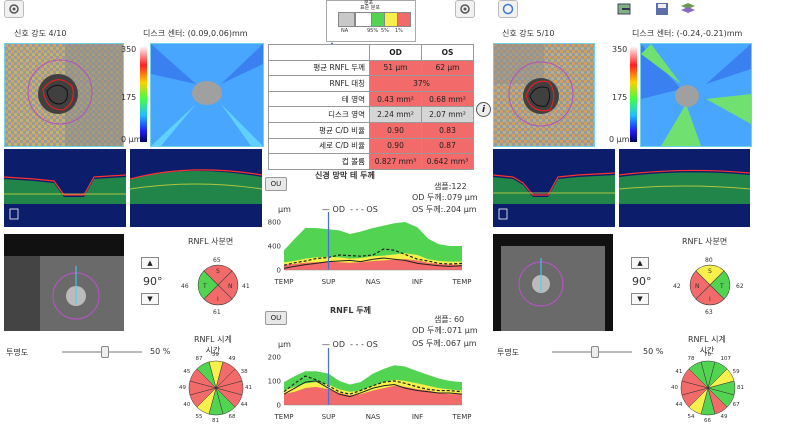 This screenshot has height=429, width=800. I want to click on left-angle-down-button: ▼, so click(150, 299).